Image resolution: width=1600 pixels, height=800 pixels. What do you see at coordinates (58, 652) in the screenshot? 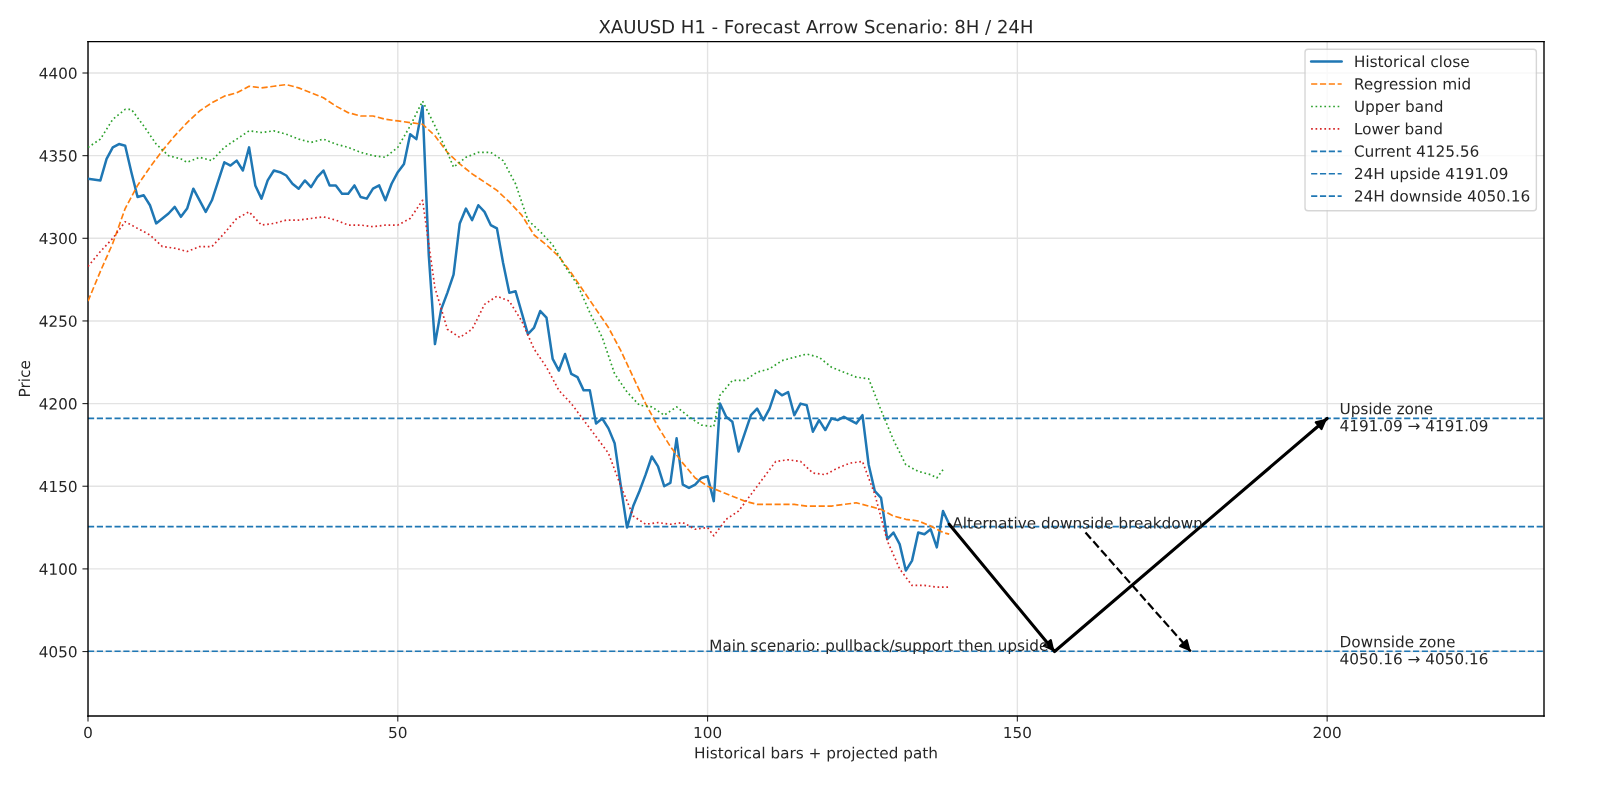
I see `y-tick-label: 4050` at bounding box center [58, 652].